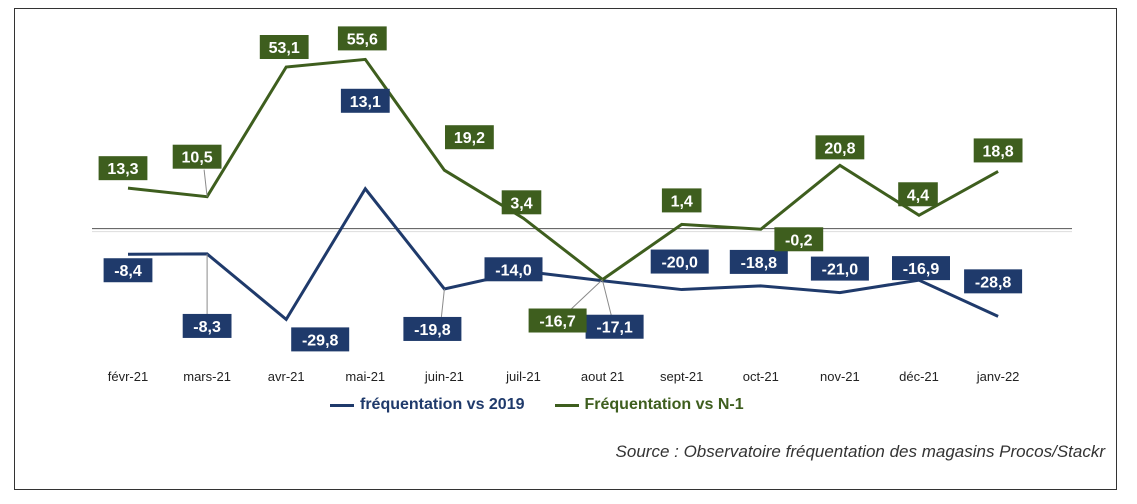  I want to click on data-label: -20,0, so click(679, 261).